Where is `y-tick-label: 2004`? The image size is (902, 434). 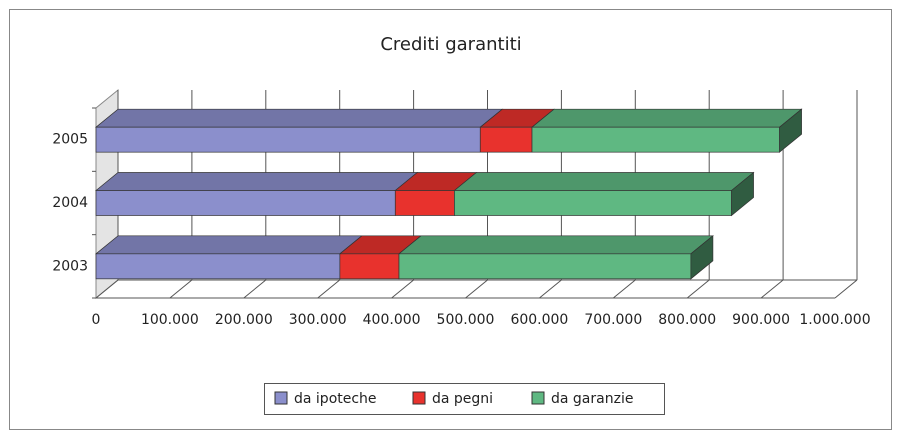
y-tick-label: 2004 is located at coordinates (70, 203).